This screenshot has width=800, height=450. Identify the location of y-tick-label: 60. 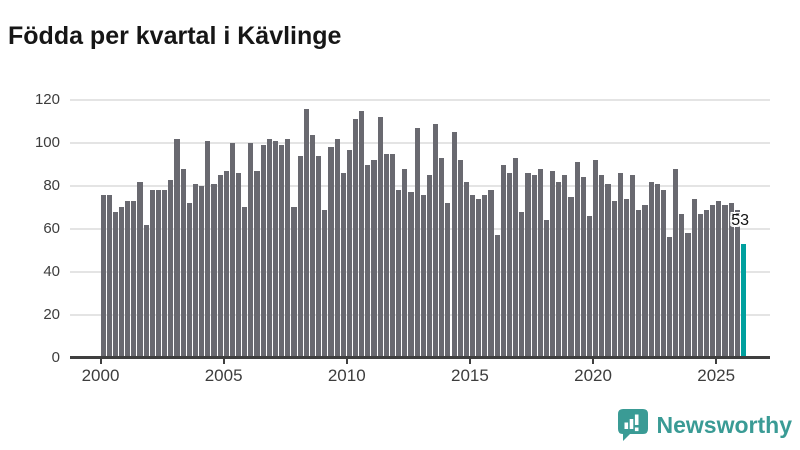
(51, 228).